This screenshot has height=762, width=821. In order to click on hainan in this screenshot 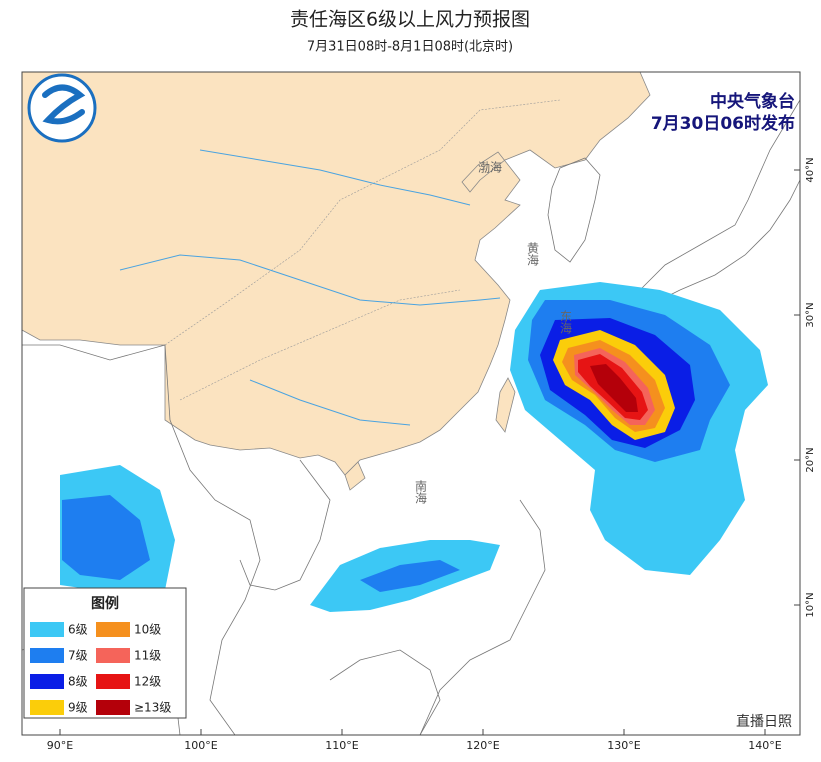, I will do `click(355, 476)`.